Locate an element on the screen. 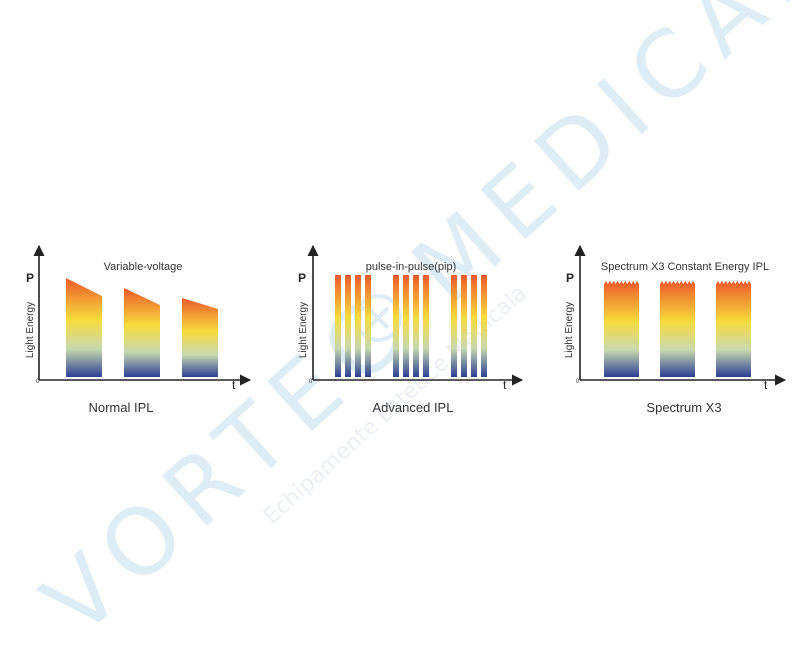 This screenshot has height=650, width=800. chart-title: Variable-voltage is located at coordinates (143, 267).